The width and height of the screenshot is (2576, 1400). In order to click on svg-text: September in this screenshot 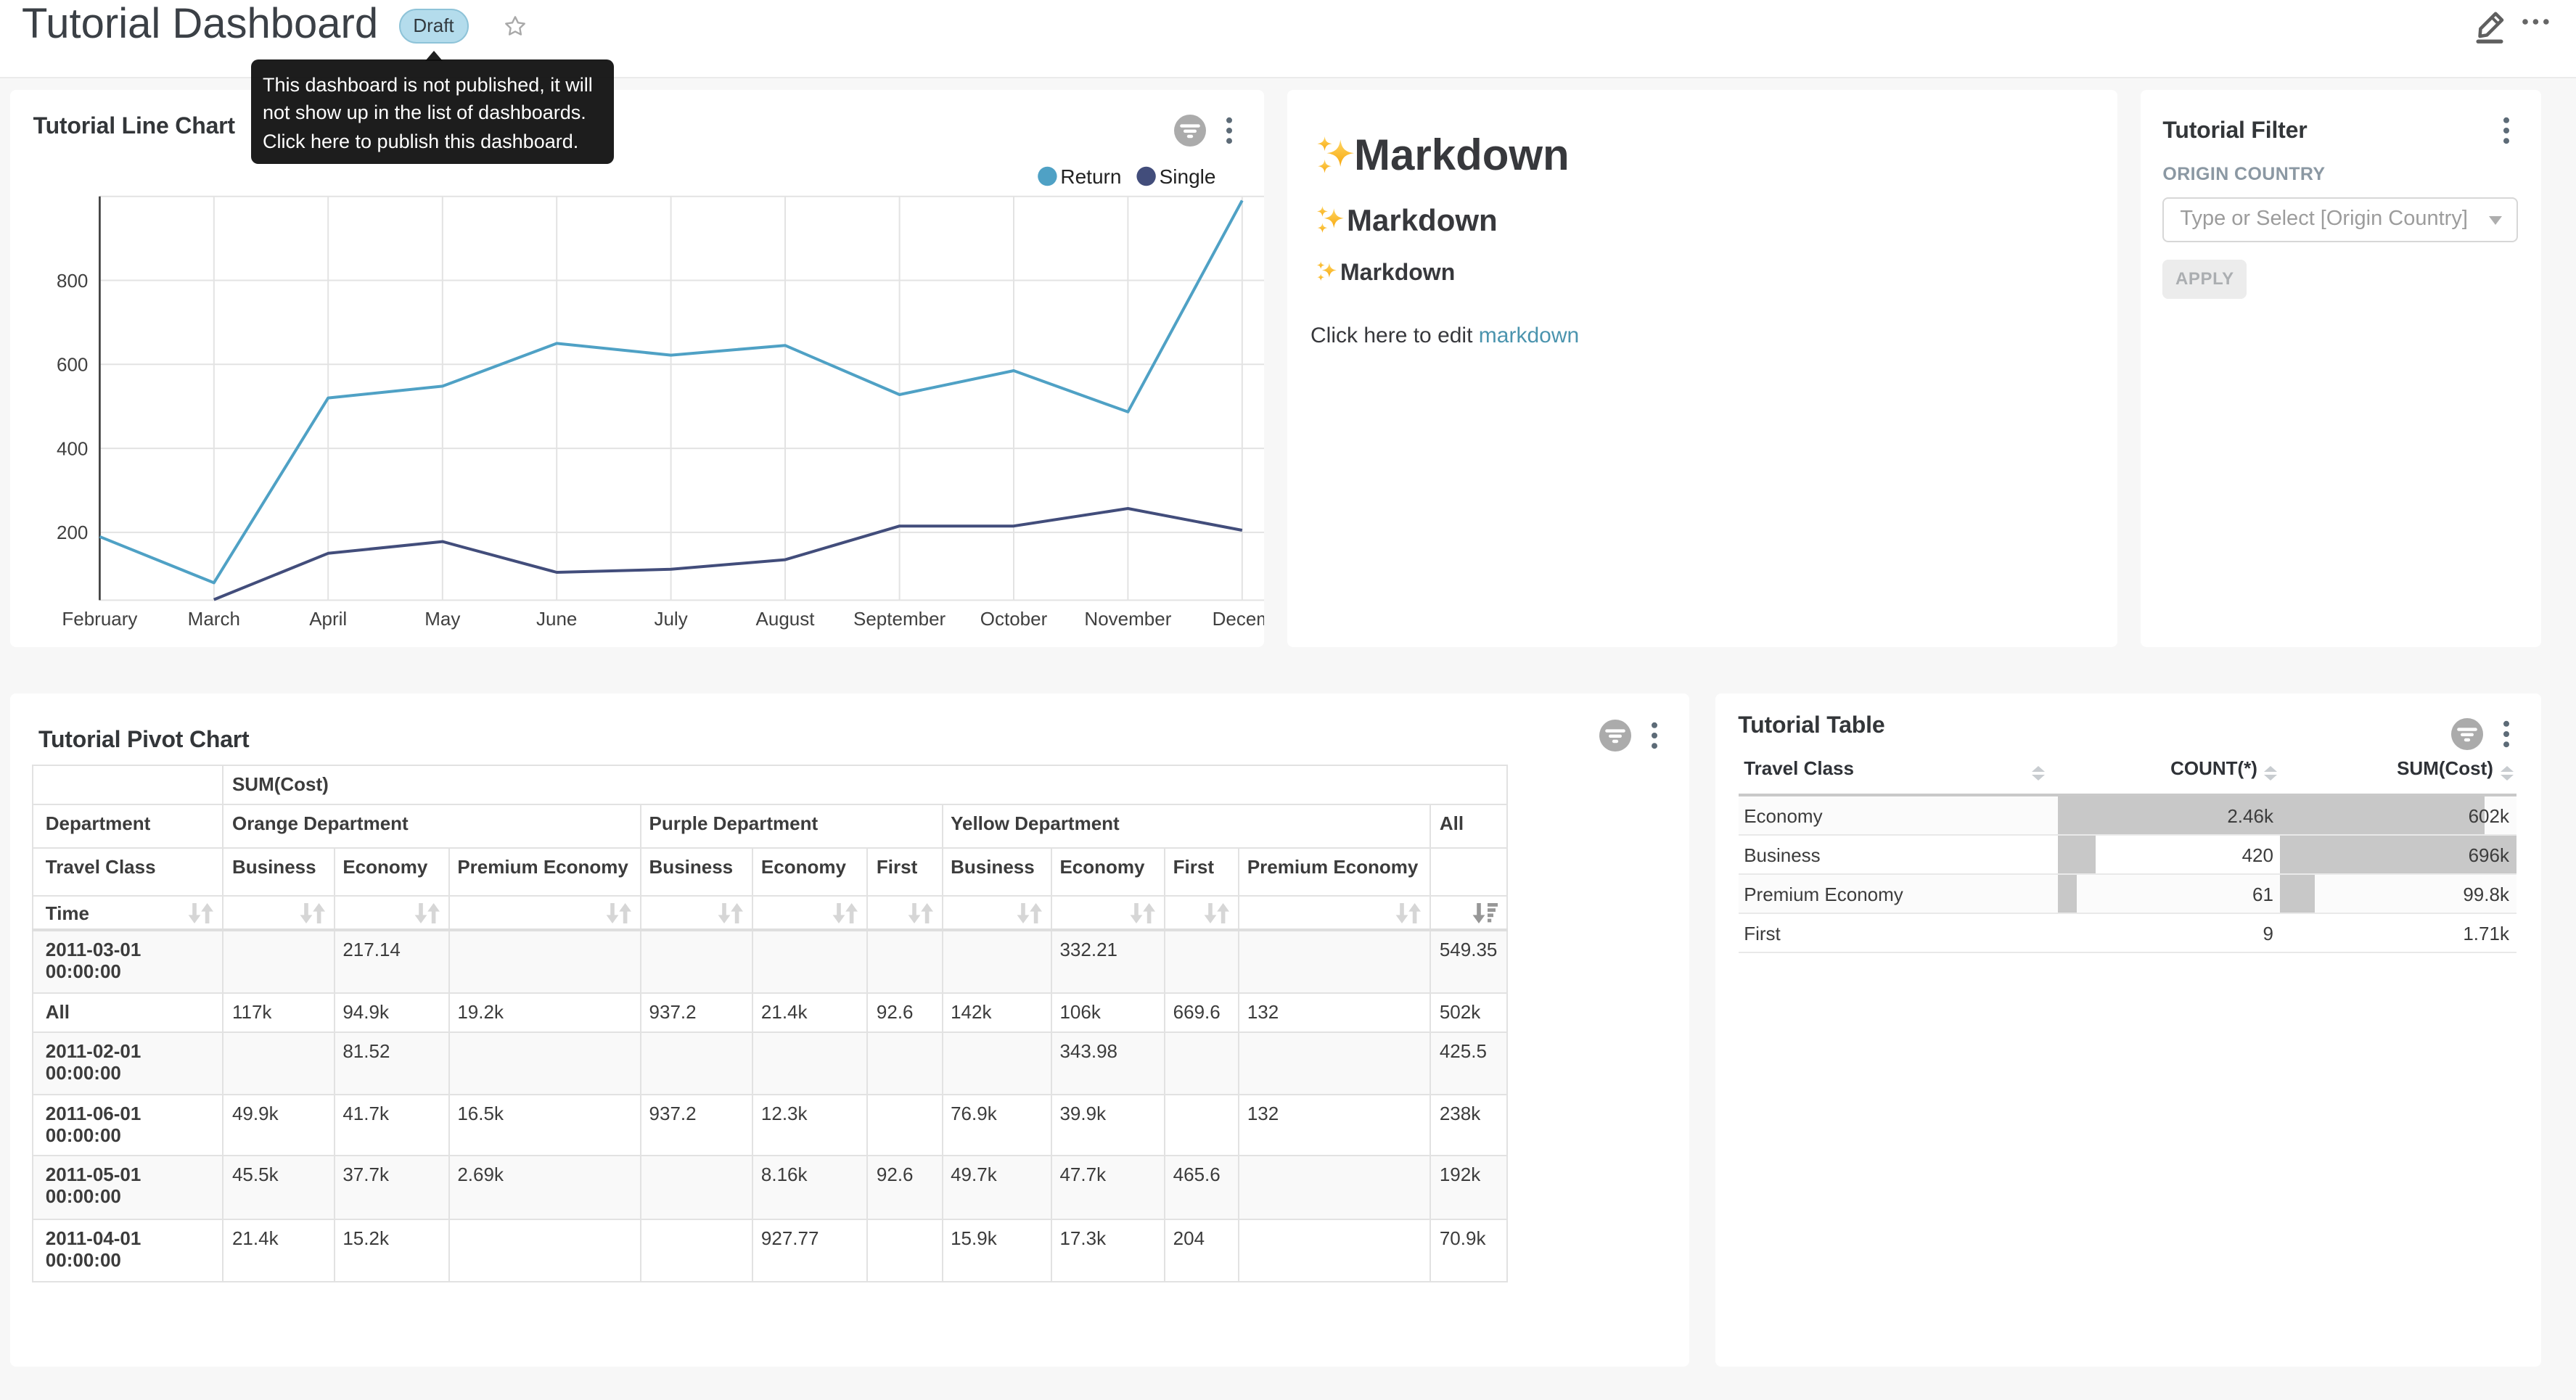, I will do `click(899, 619)`.